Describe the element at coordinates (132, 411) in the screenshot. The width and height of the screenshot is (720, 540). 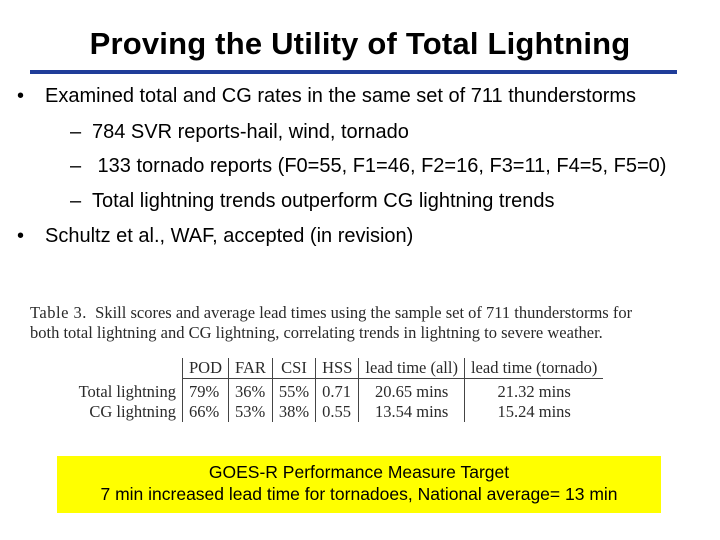
I see `table-row-name: CG lightning` at that location.